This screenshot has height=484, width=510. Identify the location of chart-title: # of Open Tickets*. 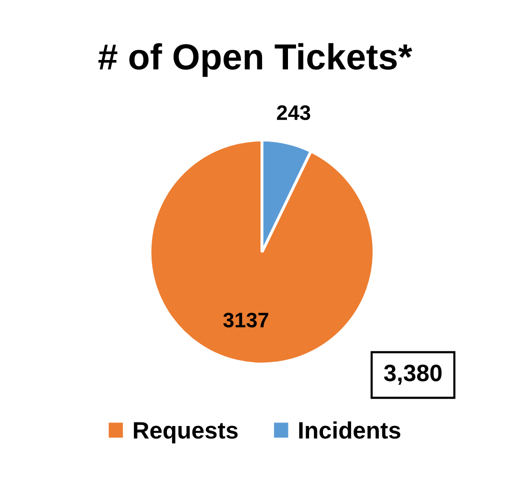
(255, 60).